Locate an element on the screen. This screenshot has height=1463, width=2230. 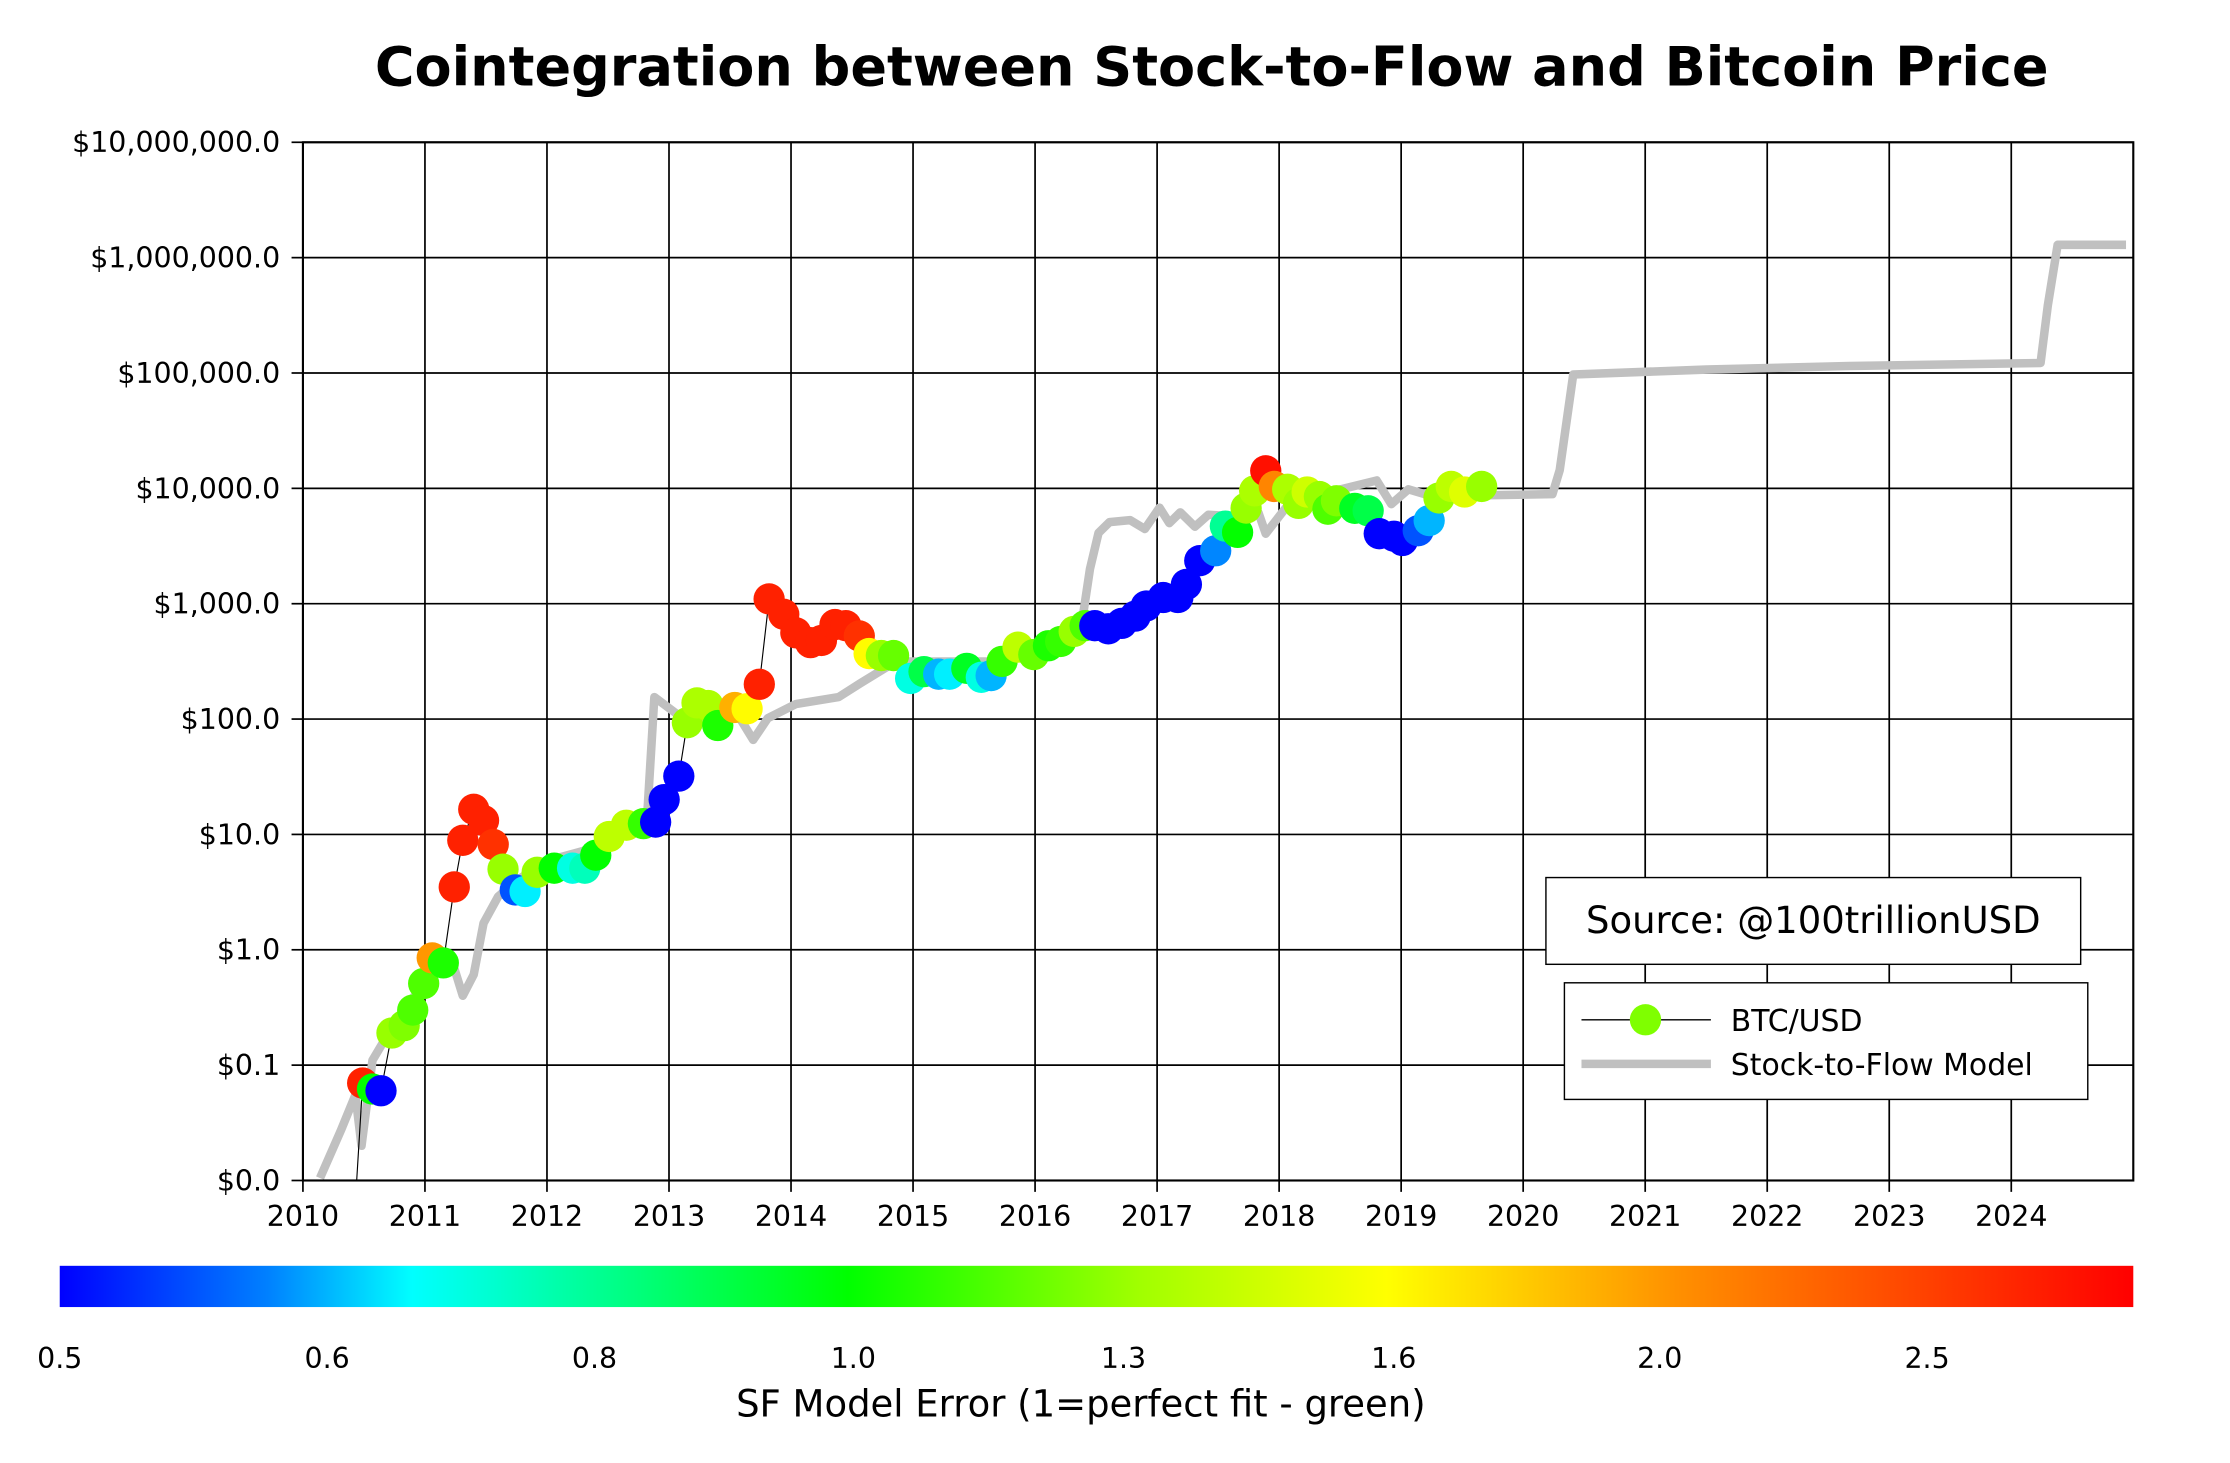
x-tick-label: 2010 is located at coordinates (303, 1216).